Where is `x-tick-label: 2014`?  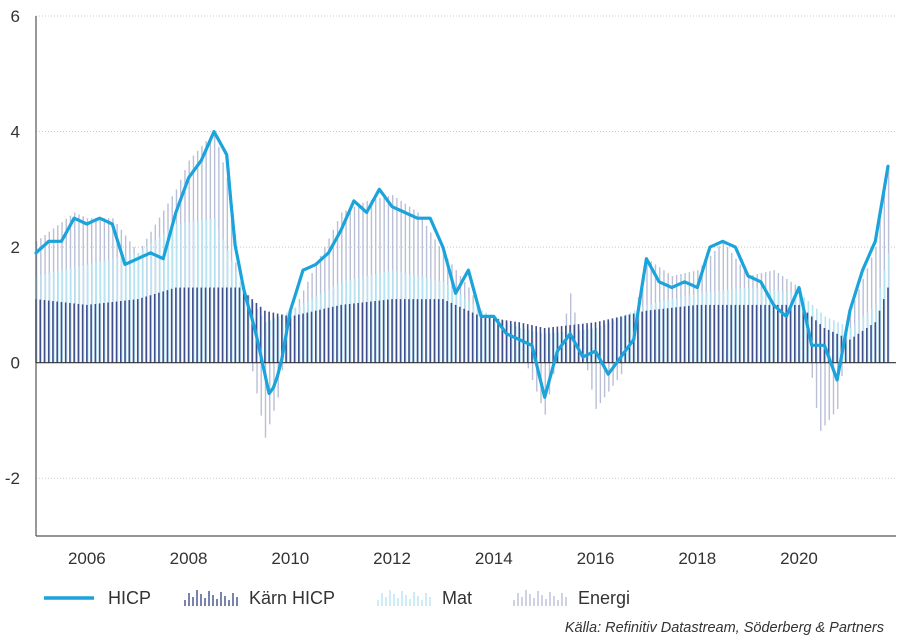
x-tick-label: 2014 is located at coordinates (494, 558).